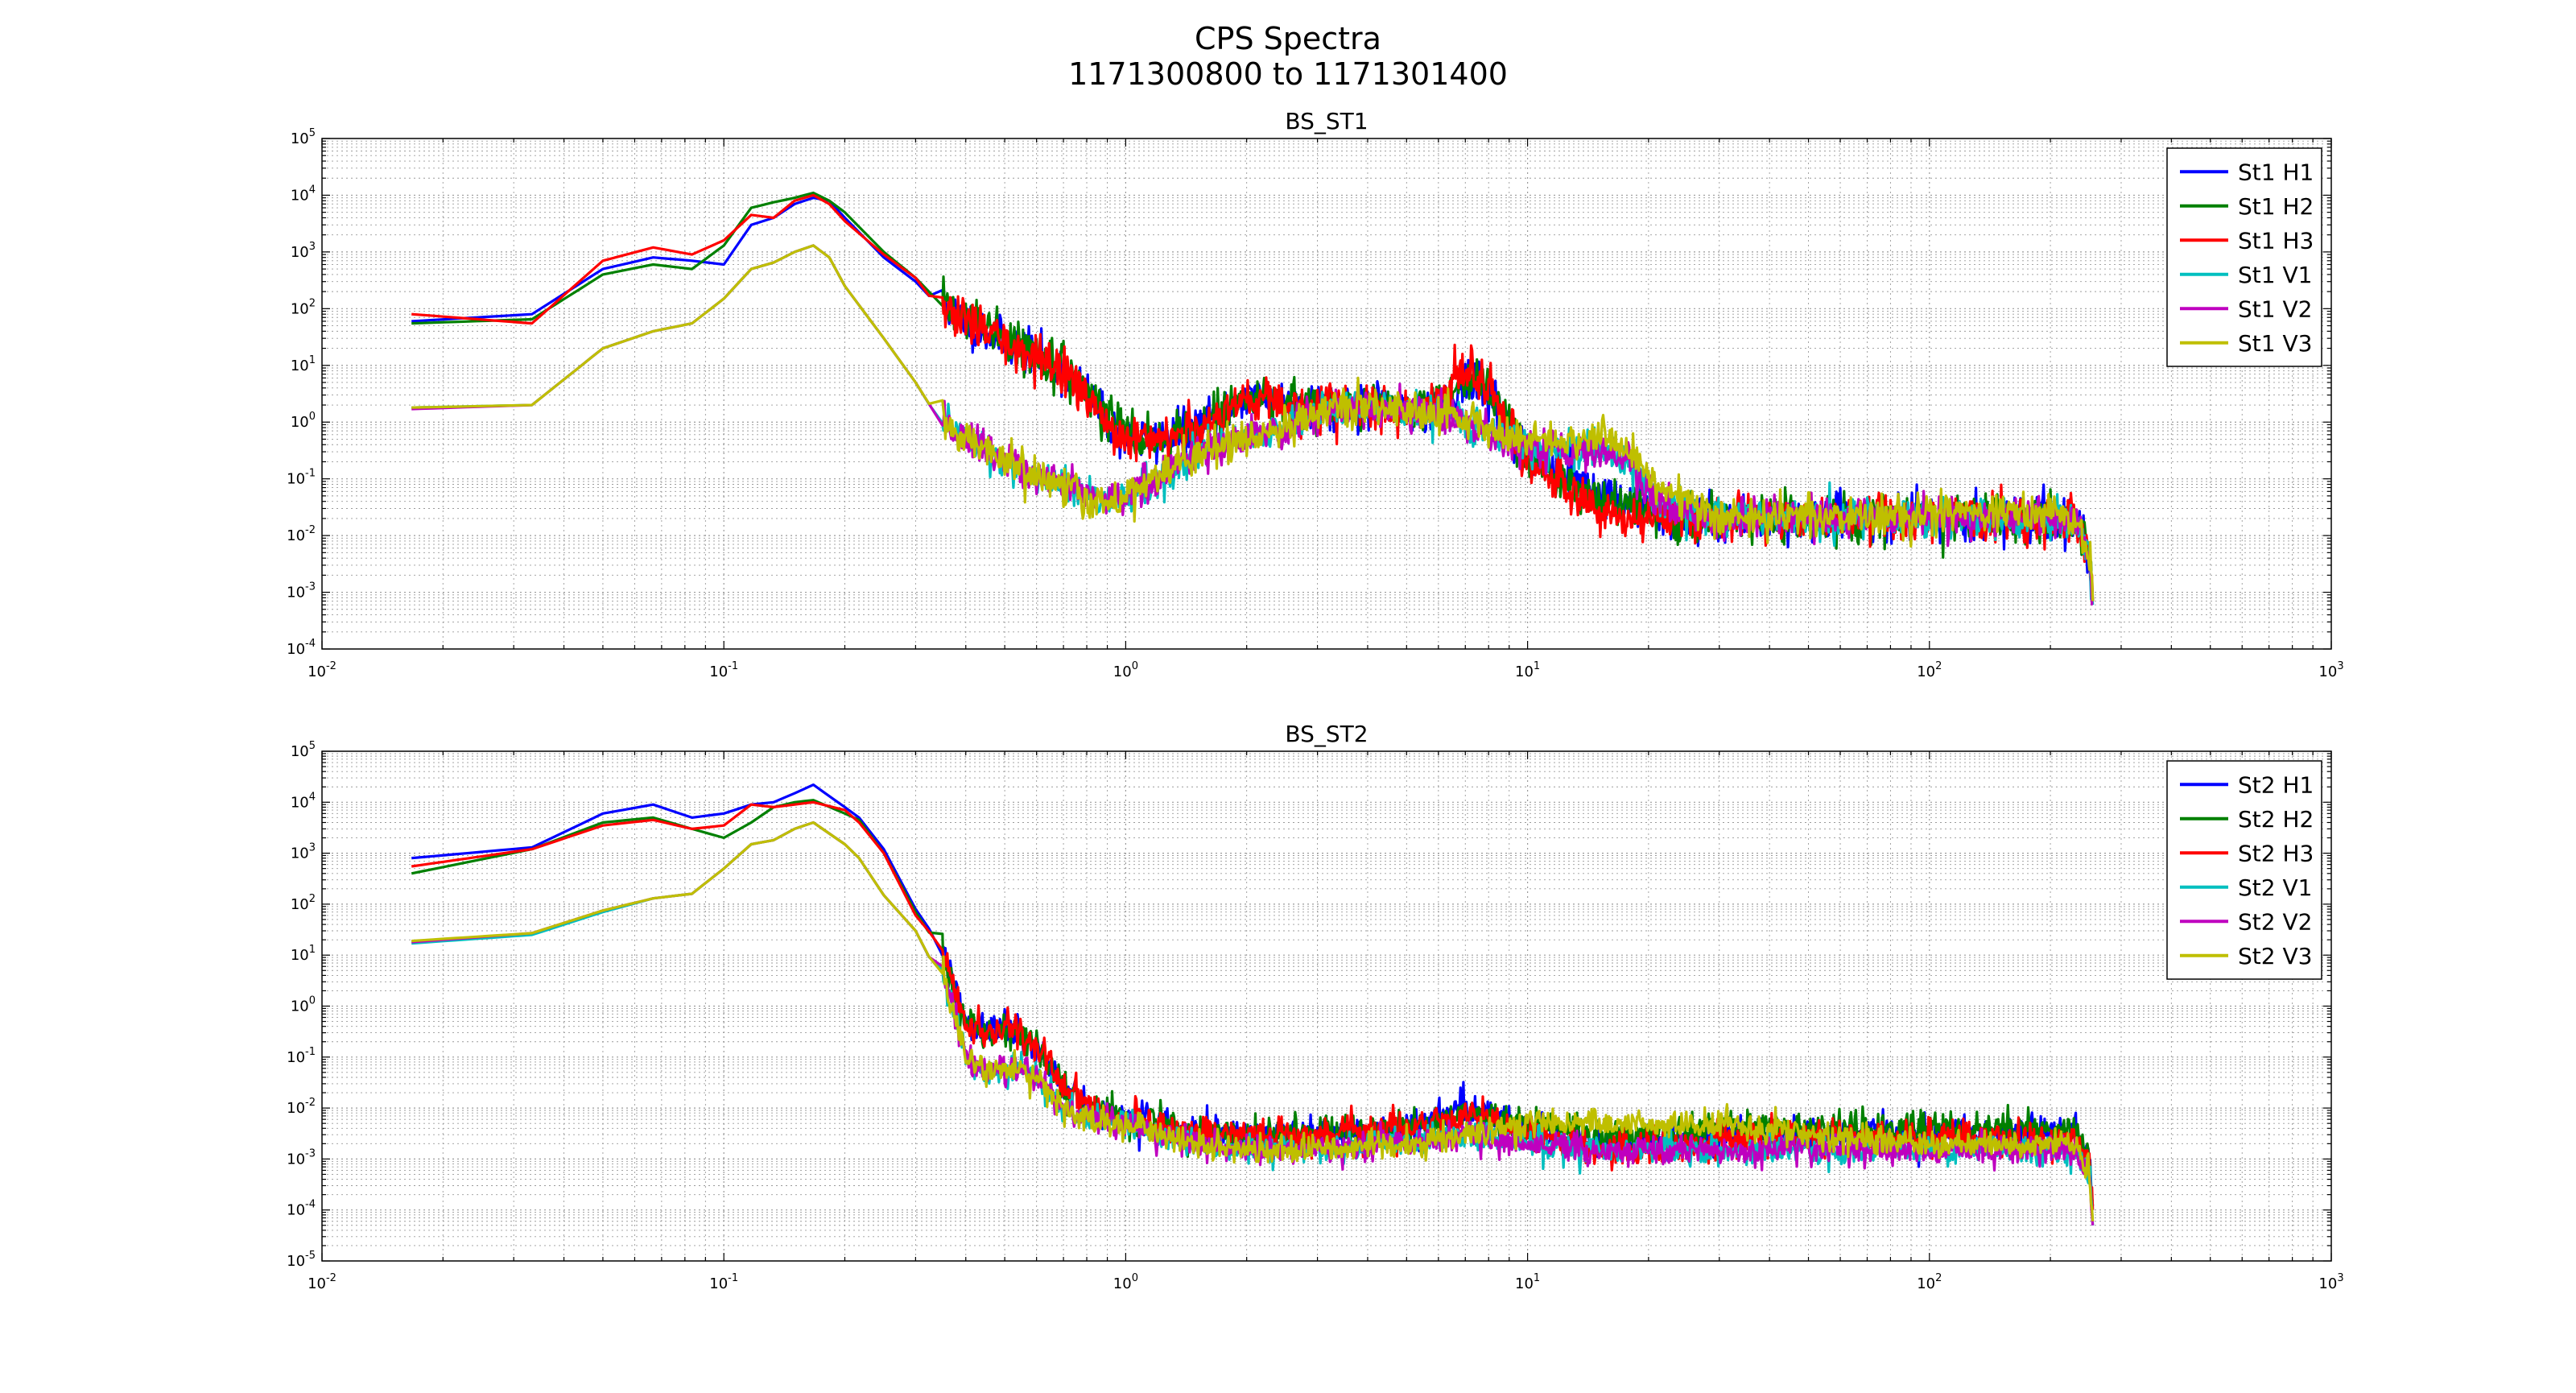  Describe the element at coordinates (2276, 853) in the screenshot. I see `legend-label: St2 H3` at that location.